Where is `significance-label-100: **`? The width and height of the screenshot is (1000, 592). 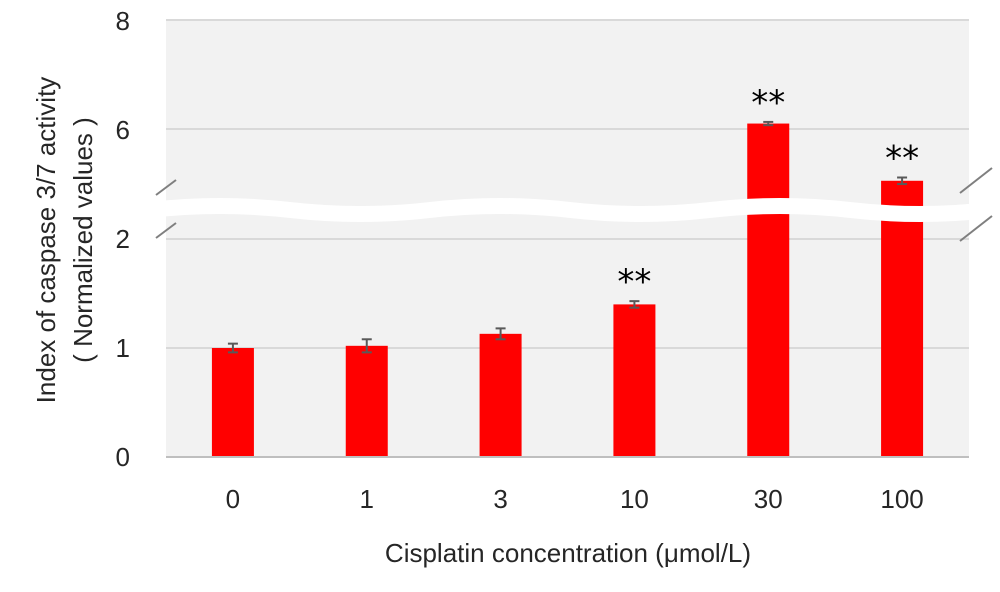
significance-label-100: ** is located at coordinates (902, 159).